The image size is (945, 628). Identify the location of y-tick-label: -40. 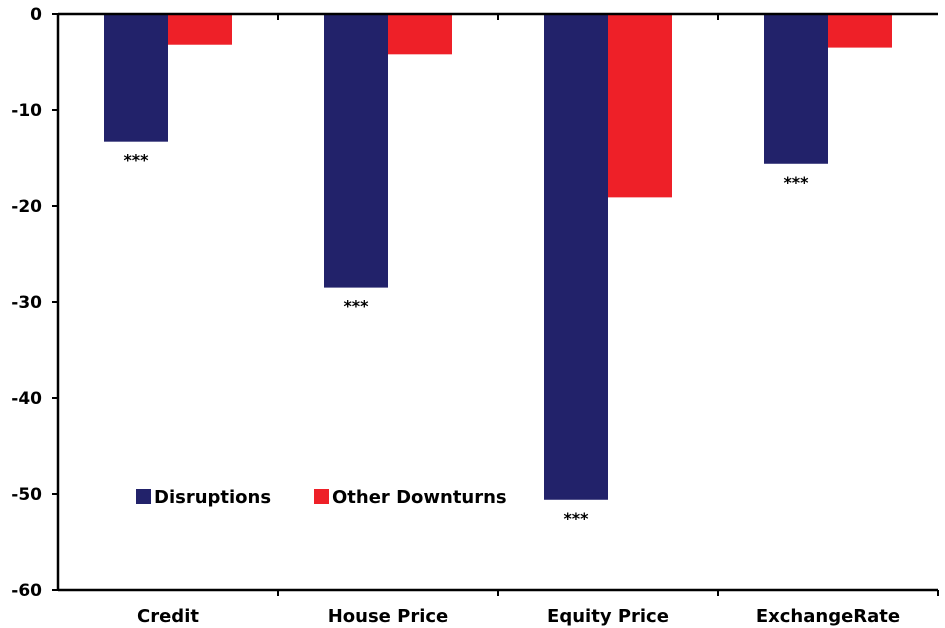
(26, 399).